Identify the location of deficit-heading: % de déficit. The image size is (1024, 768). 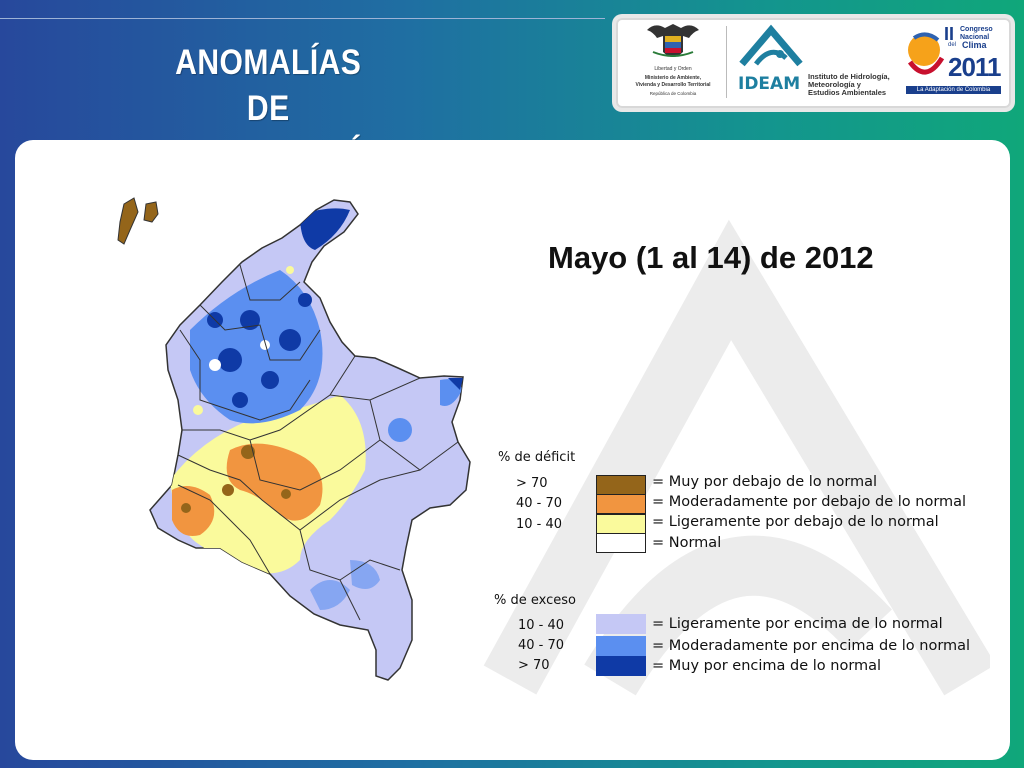
(537, 457).